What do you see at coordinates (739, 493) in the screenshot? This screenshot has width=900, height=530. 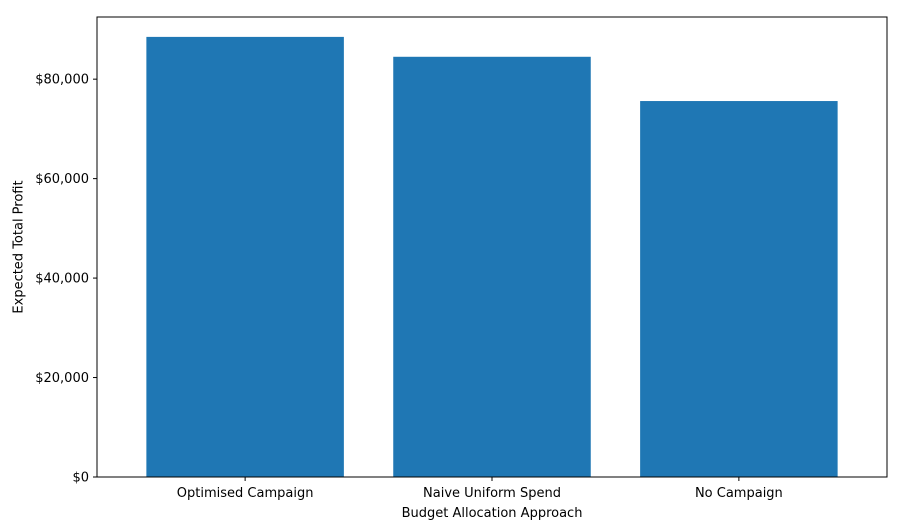 I see `x-tick-label: No Campaign` at bounding box center [739, 493].